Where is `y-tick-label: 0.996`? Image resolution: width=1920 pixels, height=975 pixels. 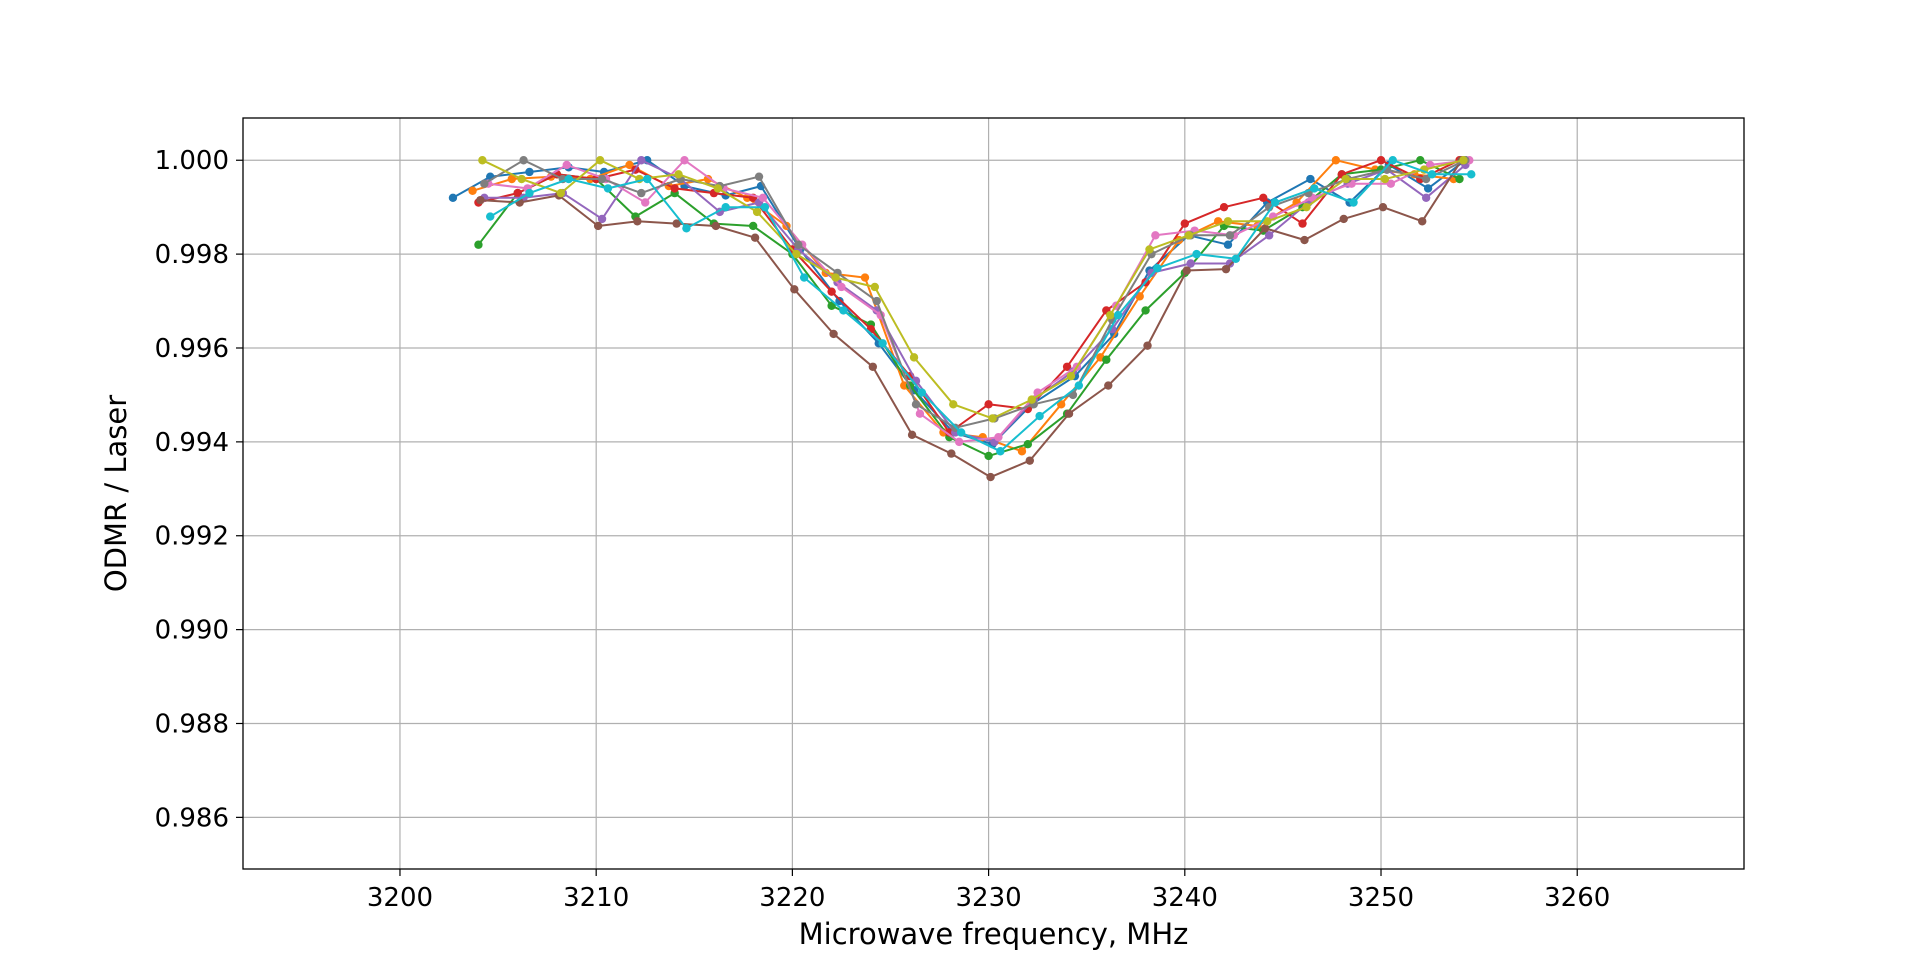 y-tick-label: 0.996 is located at coordinates (192, 349).